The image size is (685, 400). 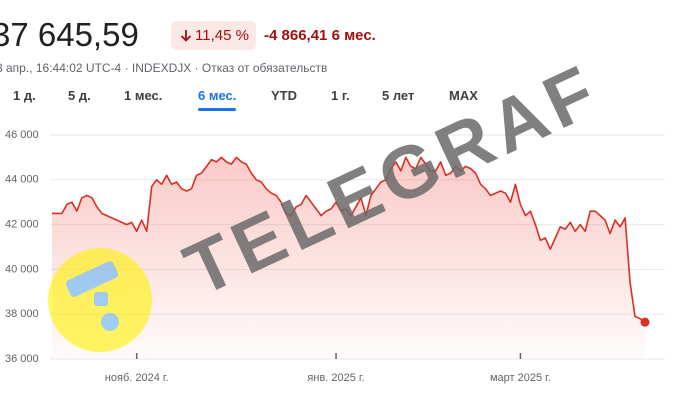 What do you see at coordinates (296, 35) in the screenshot?
I see `change-abs: -4 866,41` at bounding box center [296, 35].